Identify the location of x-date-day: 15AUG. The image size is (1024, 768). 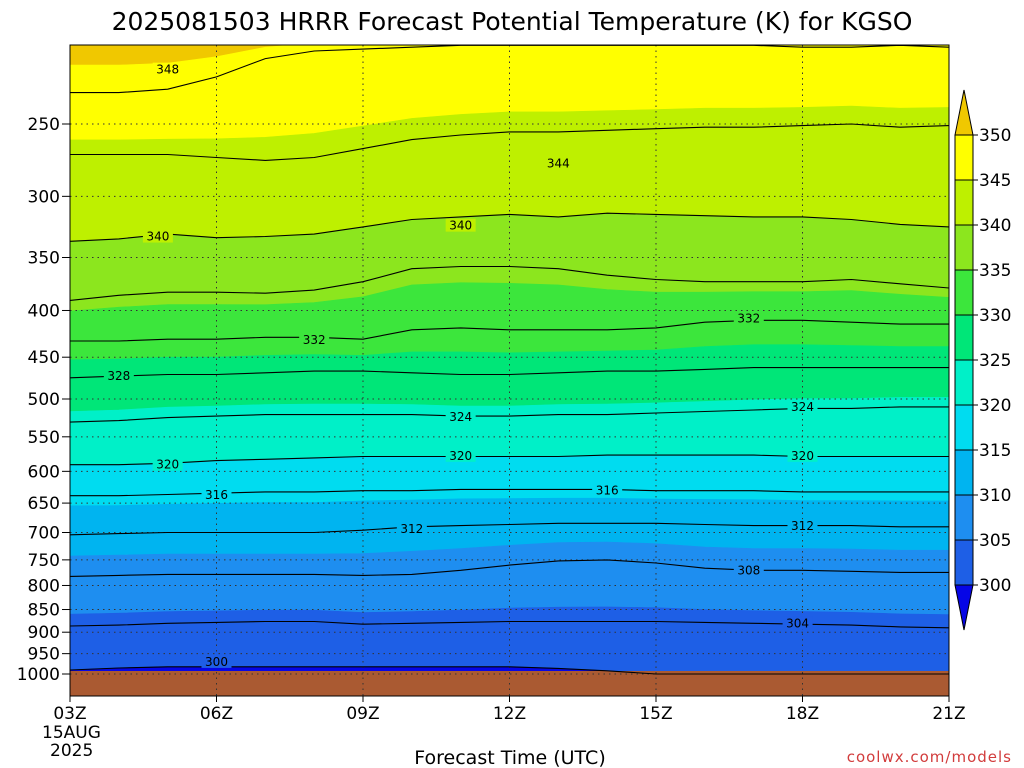
(71, 733).